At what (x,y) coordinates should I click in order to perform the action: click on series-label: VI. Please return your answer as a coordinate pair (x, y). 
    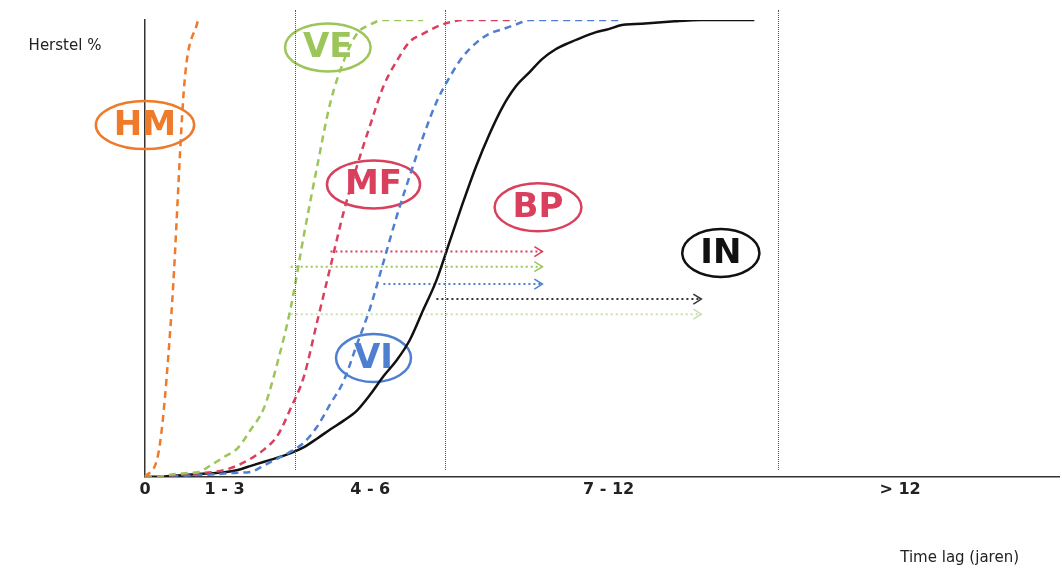
    Looking at the image, I should click on (373, 355).